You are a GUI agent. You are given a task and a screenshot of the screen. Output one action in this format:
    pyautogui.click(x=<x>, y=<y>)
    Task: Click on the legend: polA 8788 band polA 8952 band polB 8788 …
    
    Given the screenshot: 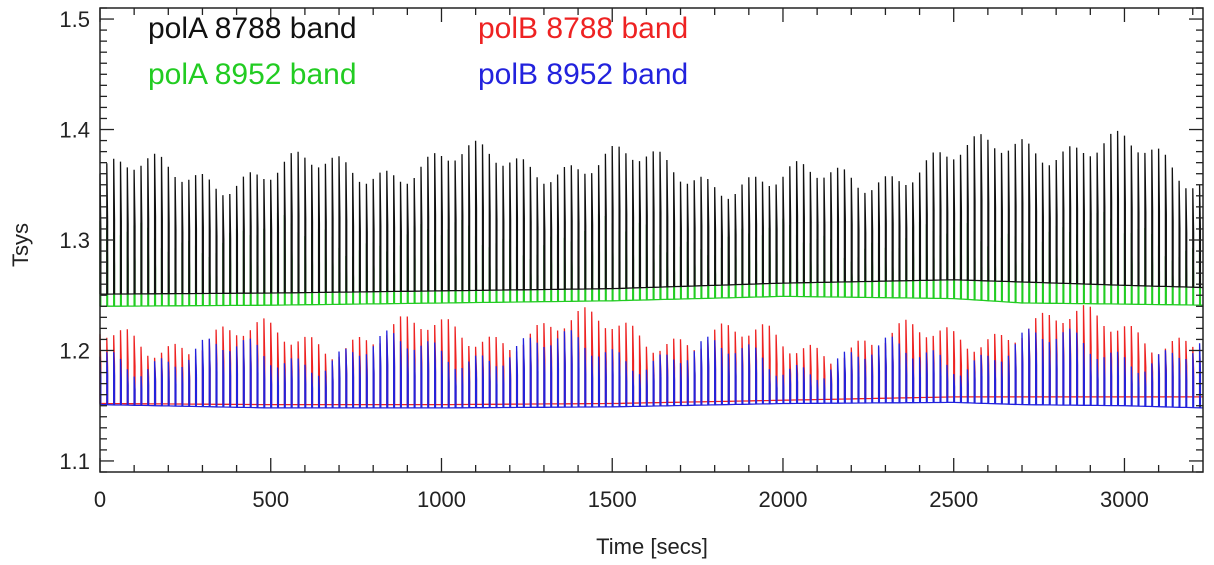 What is the action you would take?
    pyautogui.click(x=418, y=51)
    